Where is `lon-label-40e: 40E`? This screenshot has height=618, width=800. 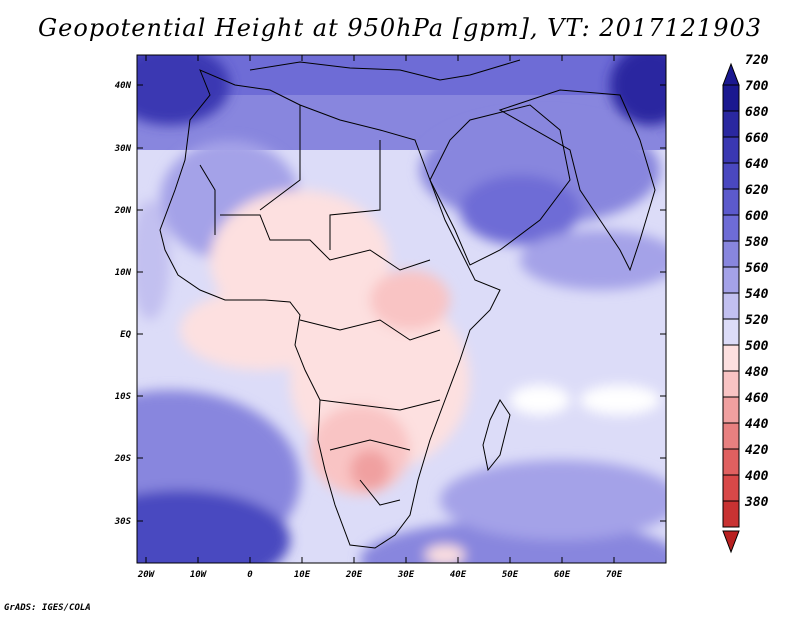 lon-label-40e: 40E is located at coordinates (458, 575).